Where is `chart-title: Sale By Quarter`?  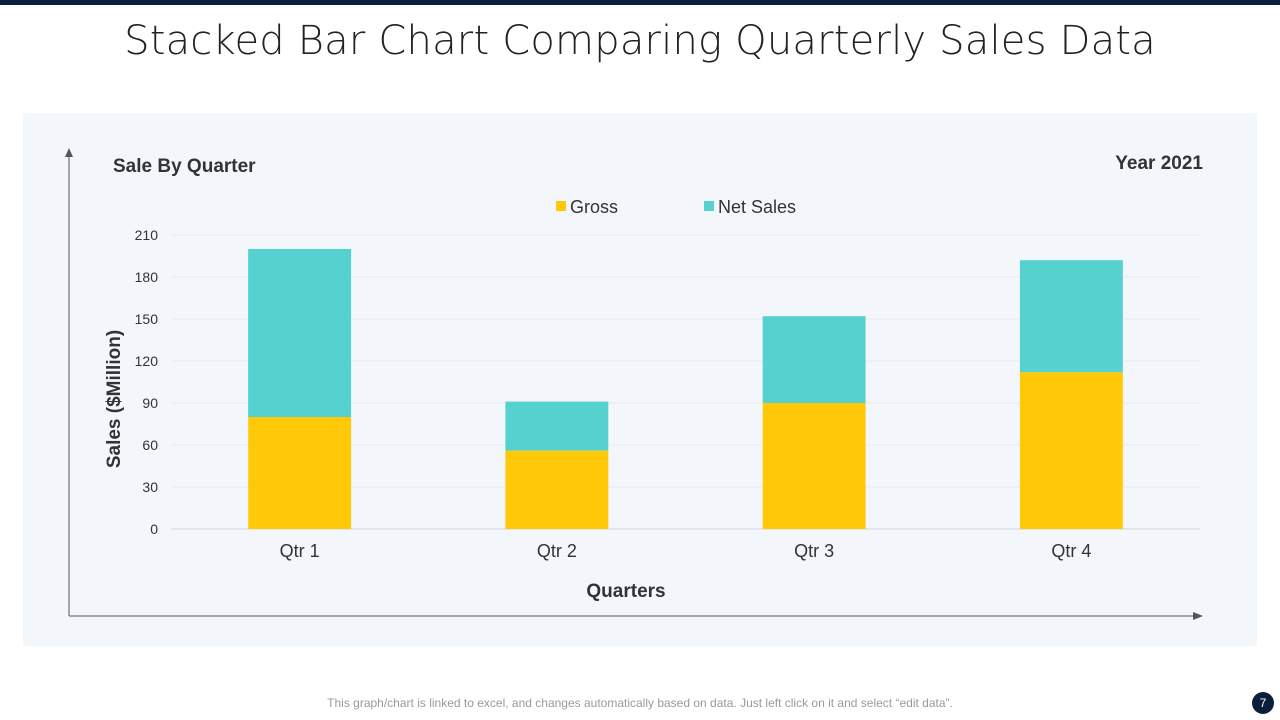 chart-title: Sale By Quarter is located at coordinates (184, 166).